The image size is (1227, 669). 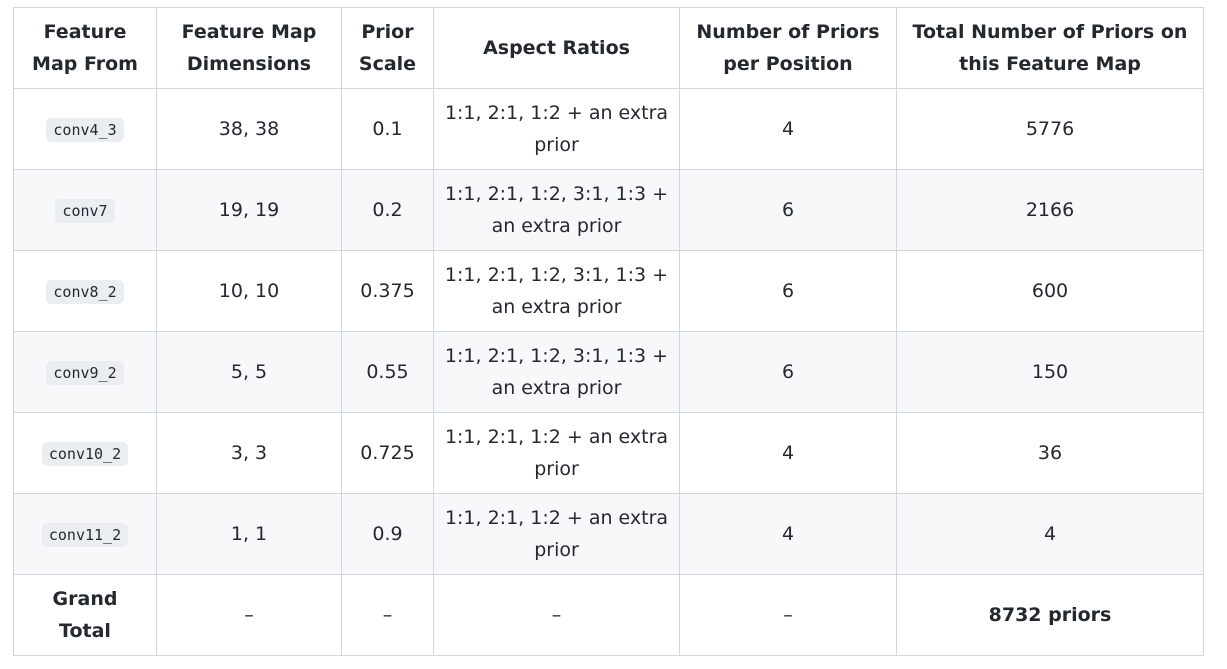 What do you see at coordinates (556, 48) in the screenshot?
I see `header-aspect-ratios: Aspect Ratios` at bounding box center [556, 48].